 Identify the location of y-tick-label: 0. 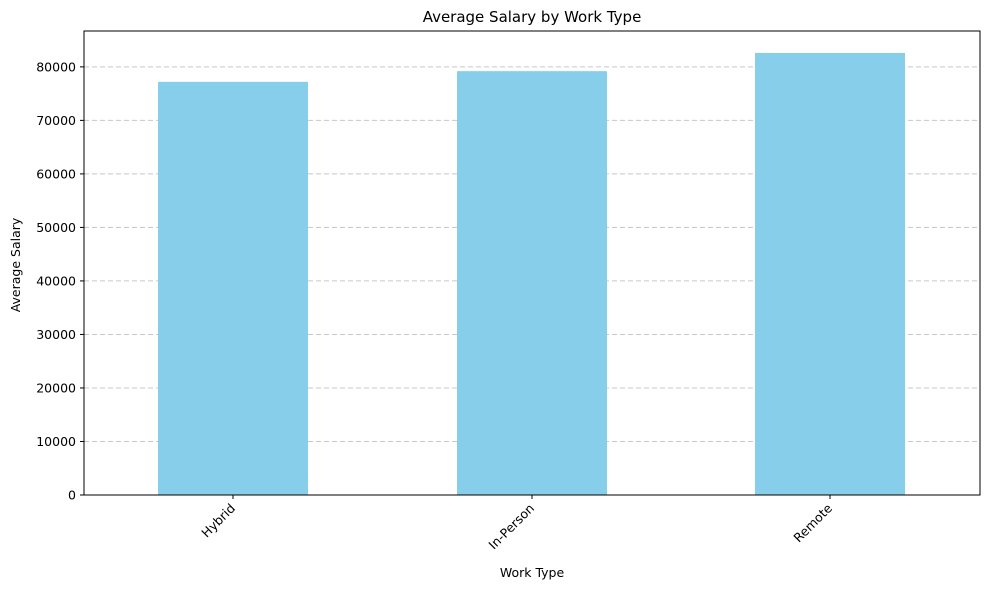
(72, 495).